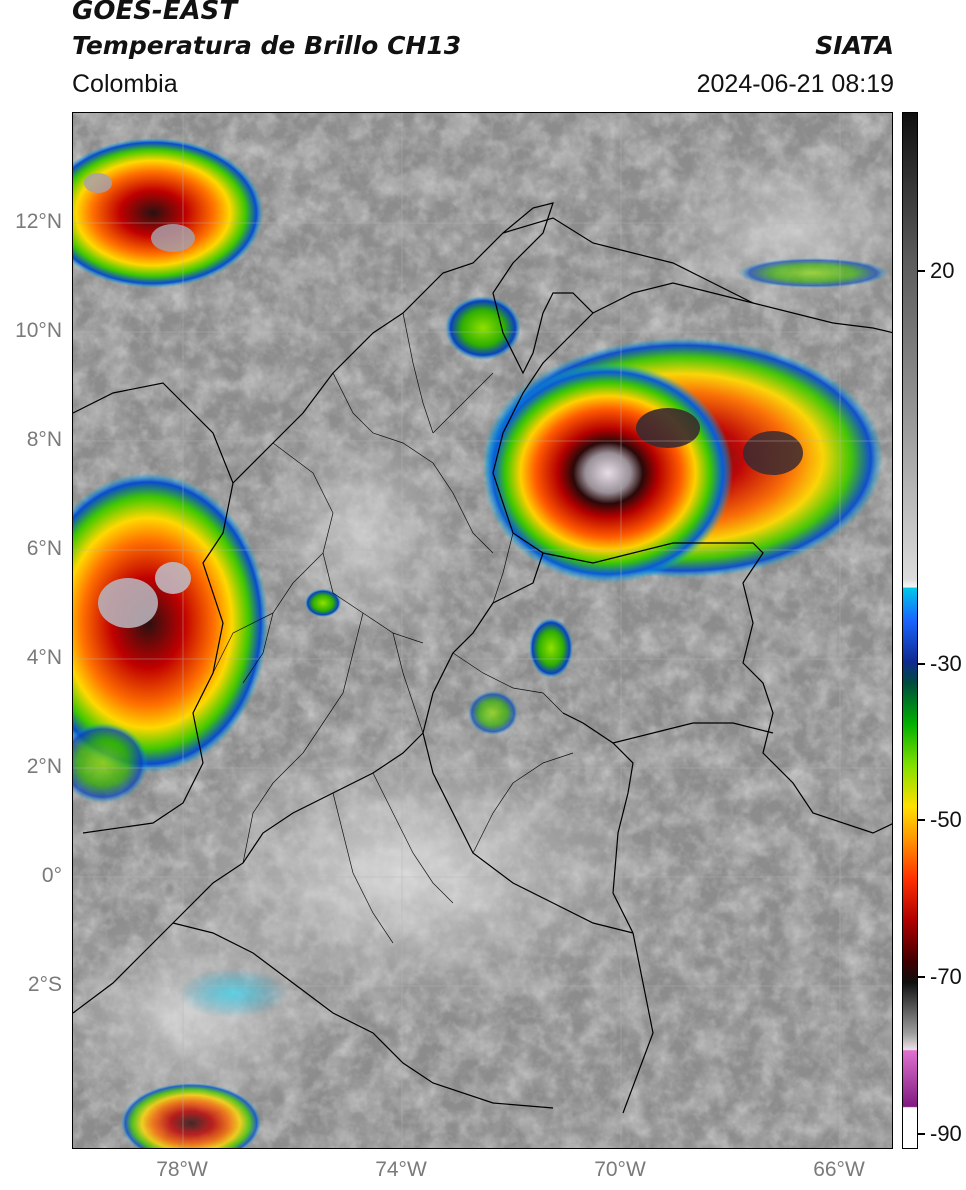 The image size is (966, 1190). Describe the element at coordinates (173, 578) in the screenshot. I see `storm-pacific-core2` at that location.